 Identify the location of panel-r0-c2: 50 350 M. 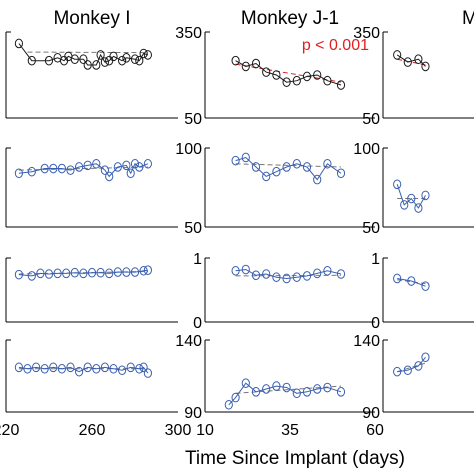
(413, 68).